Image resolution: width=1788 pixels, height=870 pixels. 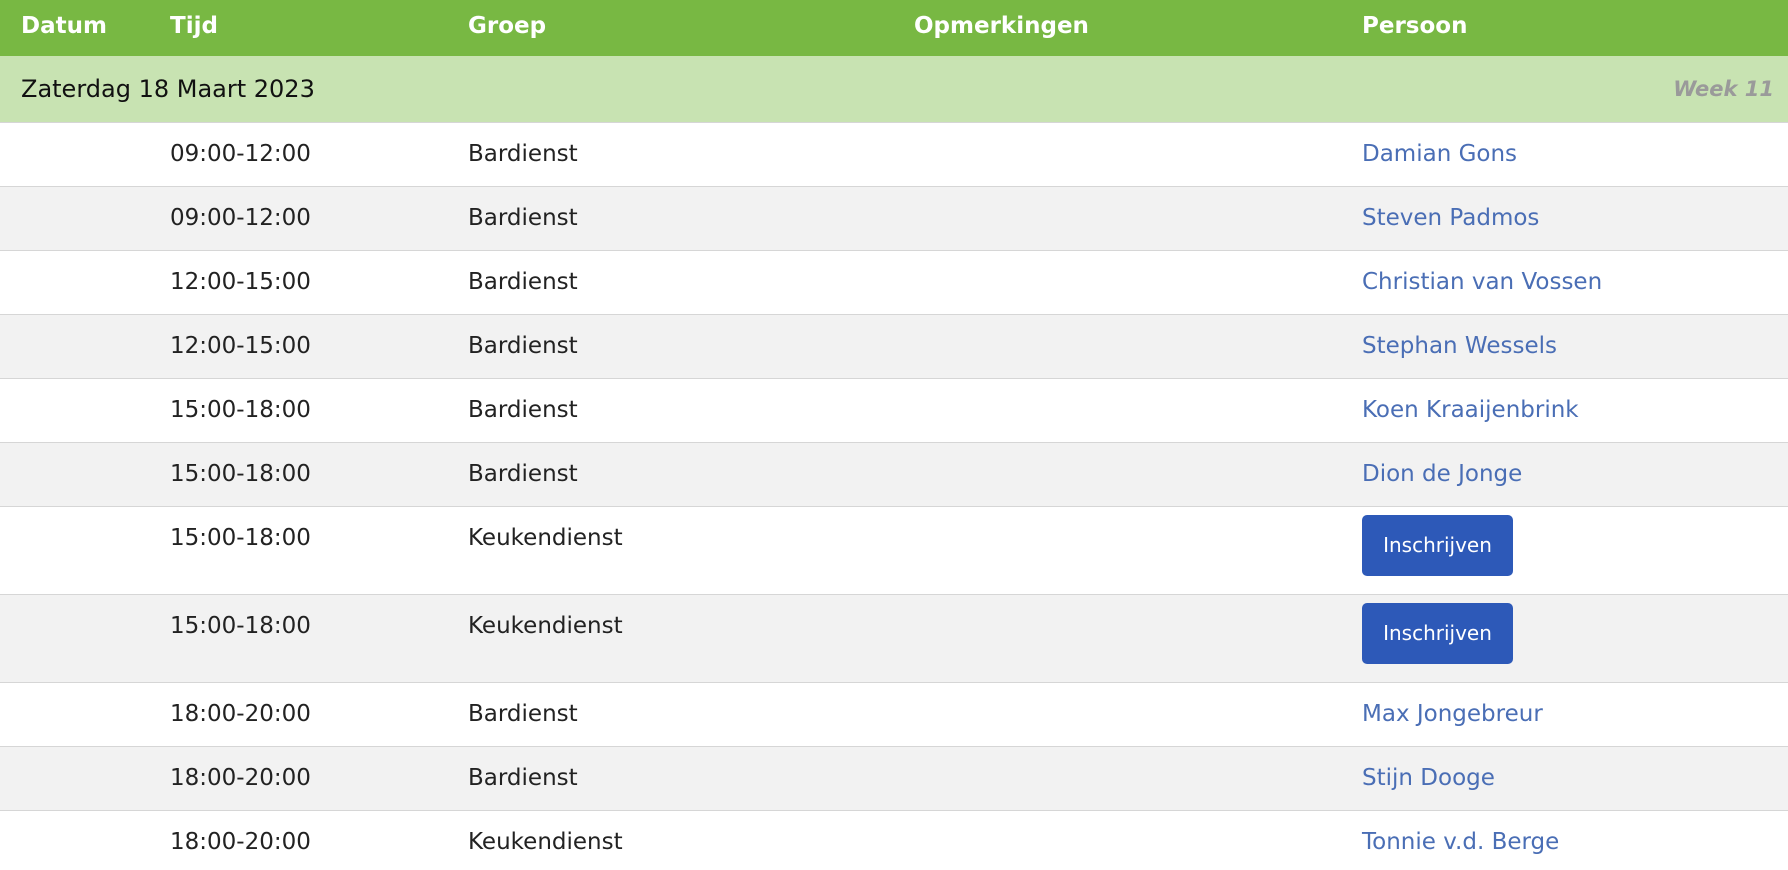 What do you see at coordinates (894, 155) in the screenshot?
I see `table-row: 09:00-12:00 Bardienst Damian Gons` at bounding box center [894, 155].